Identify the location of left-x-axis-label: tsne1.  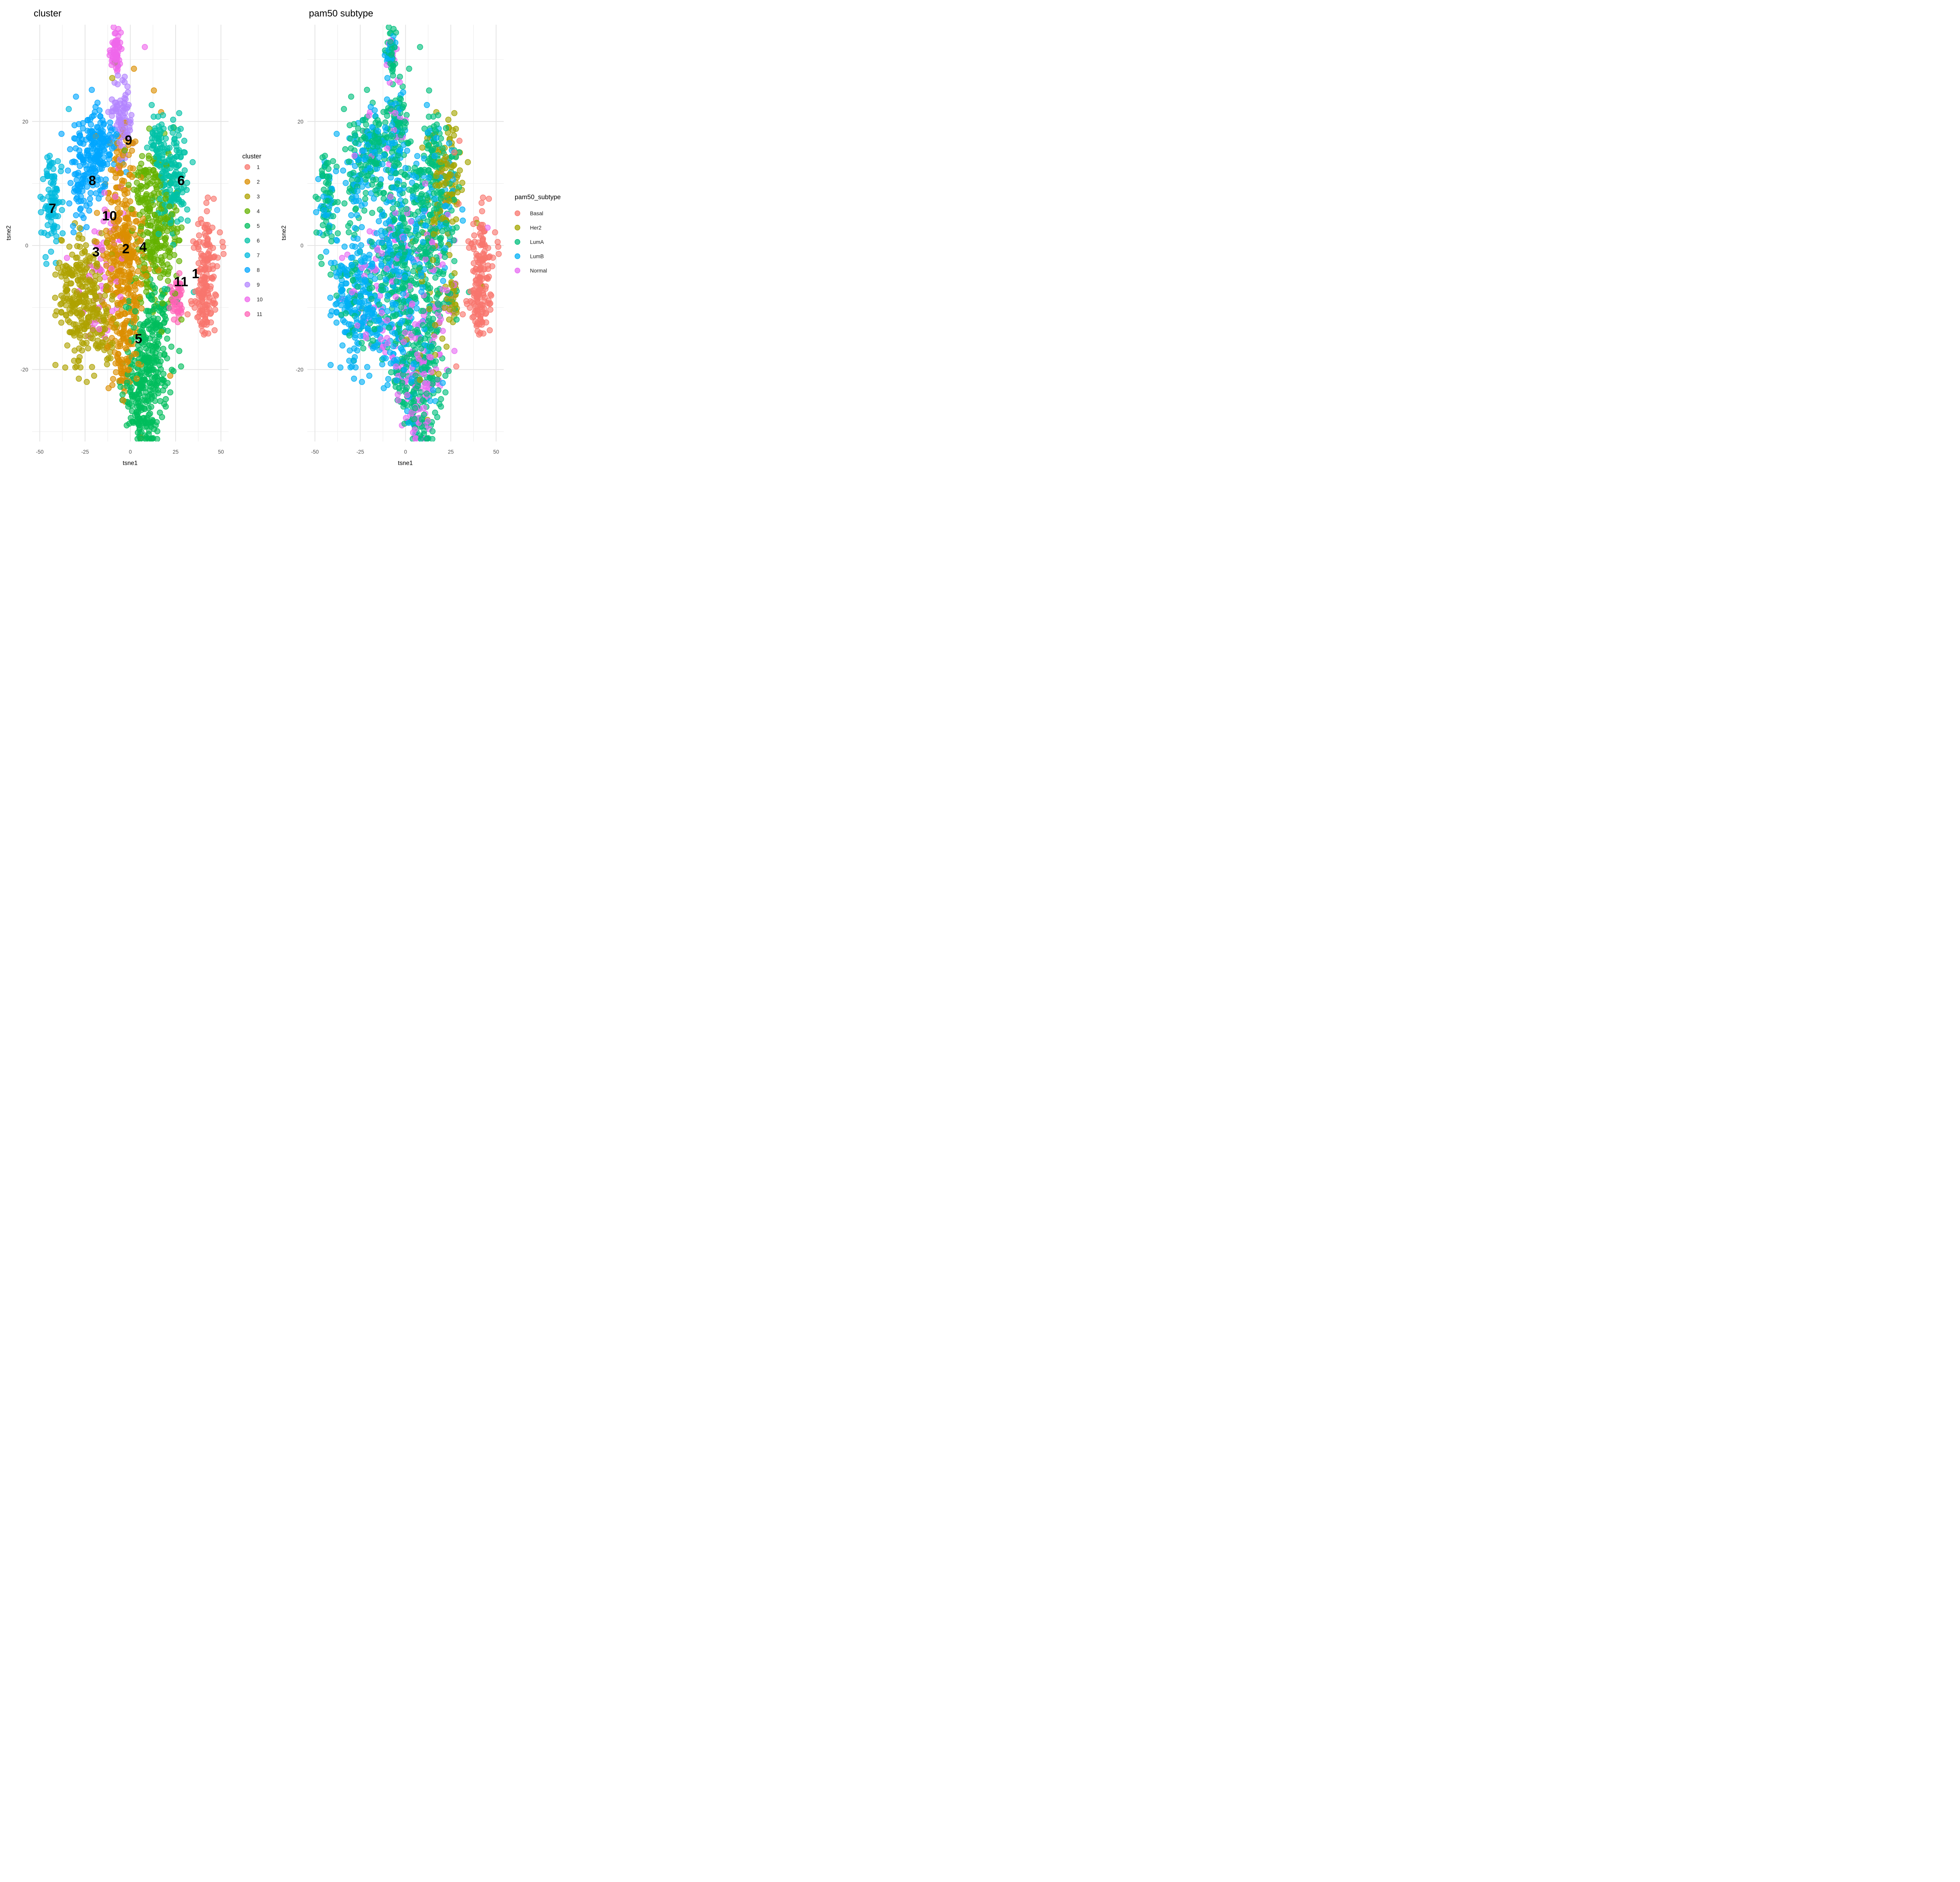
(130, 463).